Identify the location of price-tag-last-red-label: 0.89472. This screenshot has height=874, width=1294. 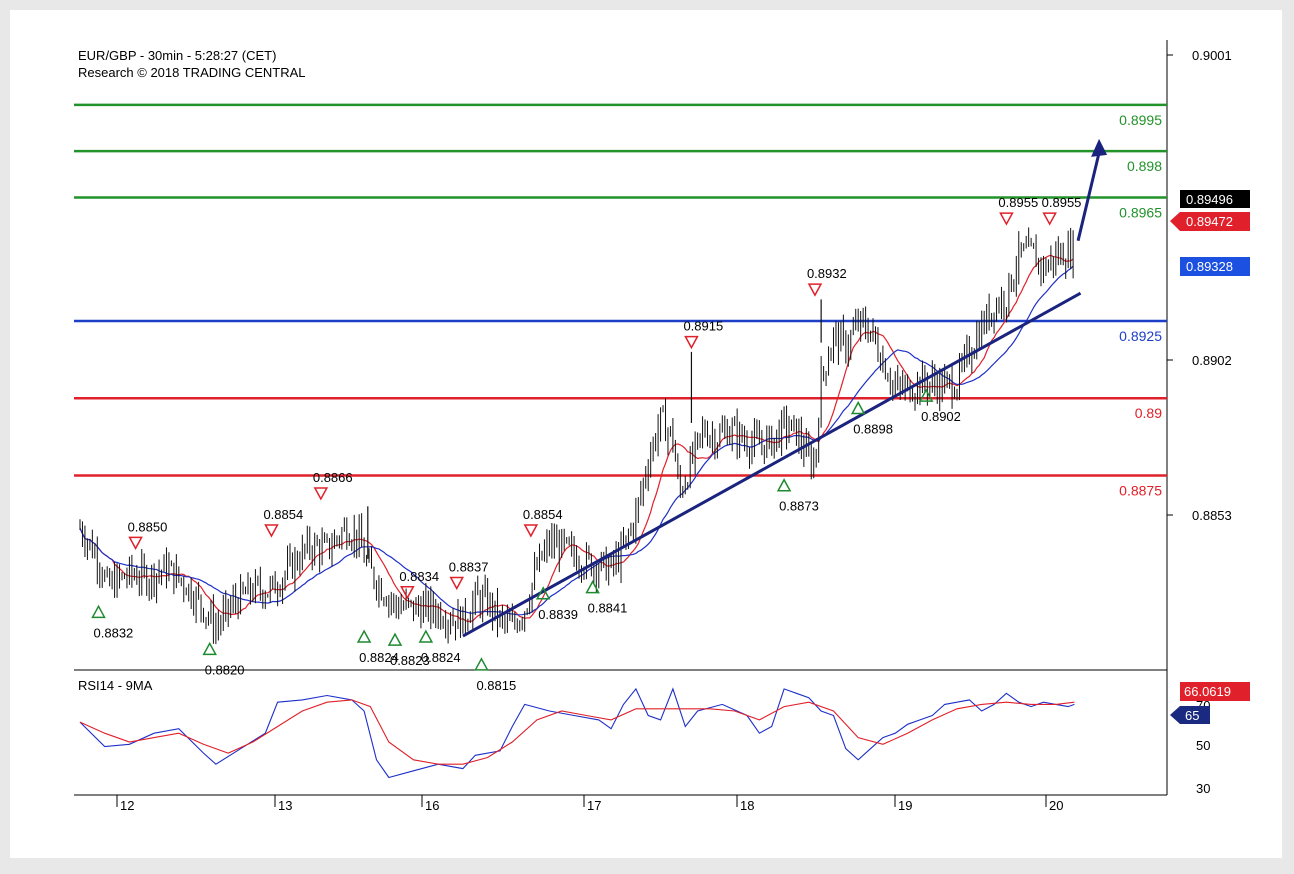
(1209, 221).